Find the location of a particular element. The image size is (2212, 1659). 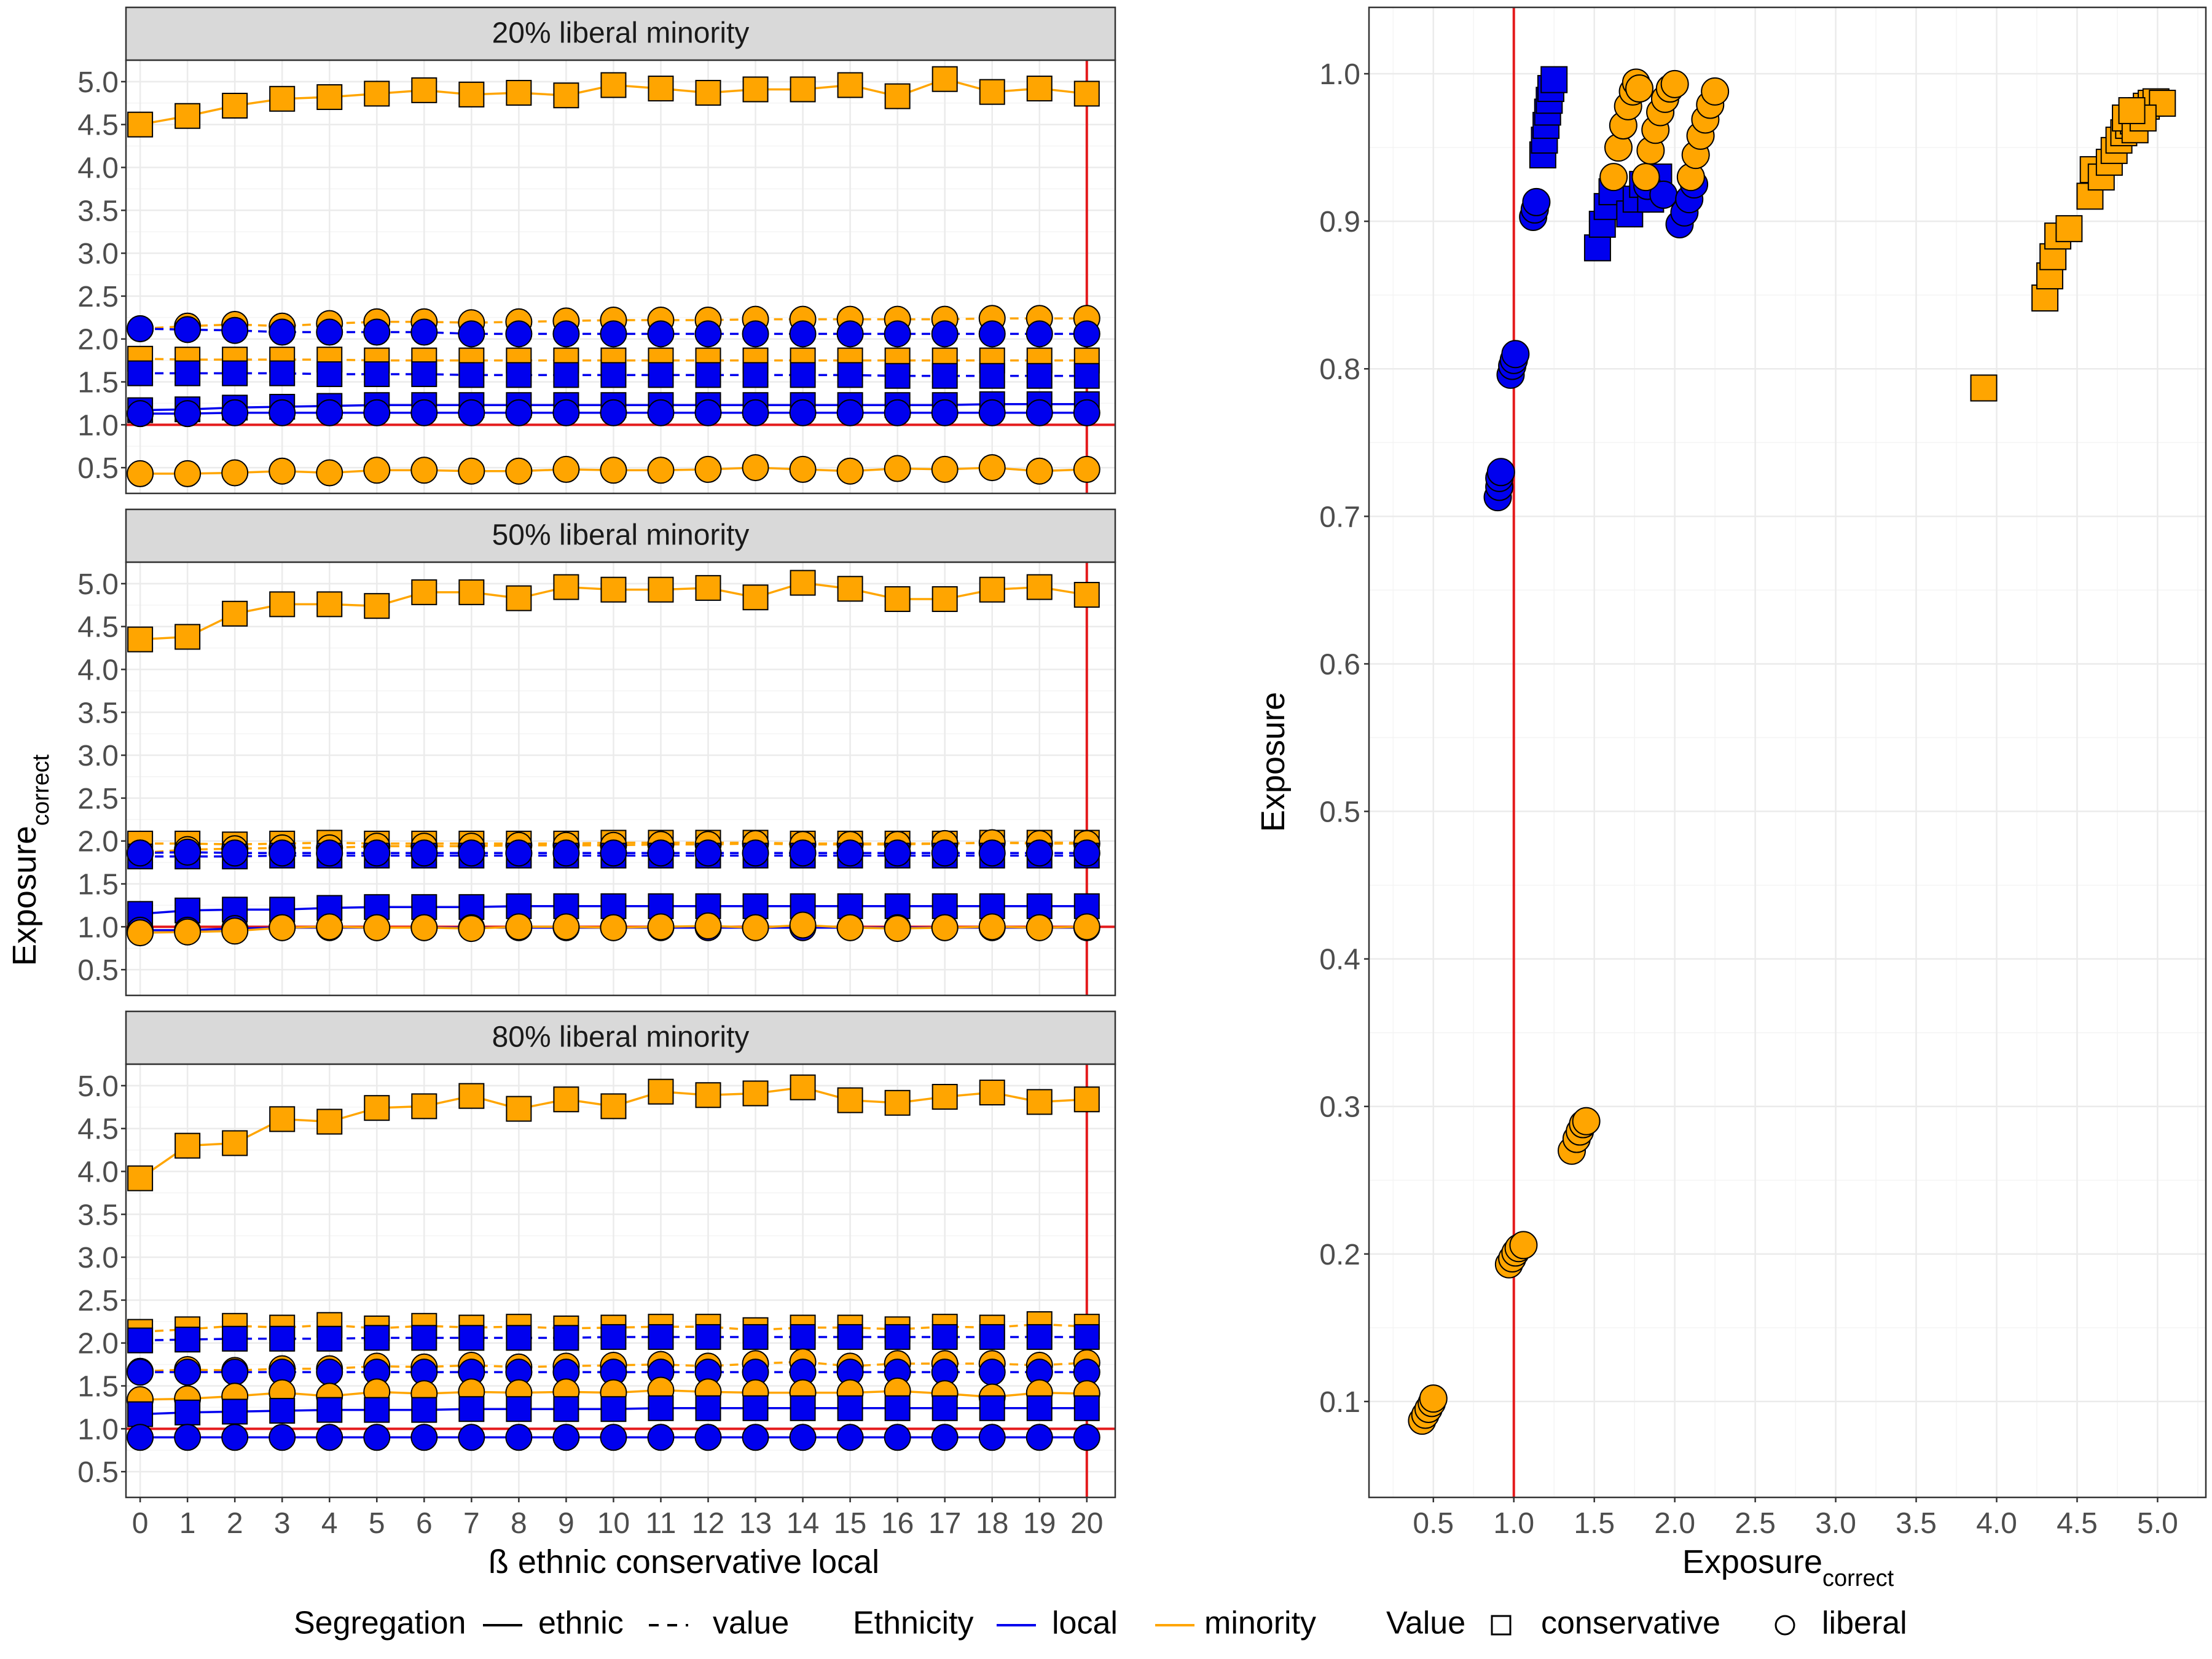

y-tick-label: 2.0 is located at coordinates (98, 340).